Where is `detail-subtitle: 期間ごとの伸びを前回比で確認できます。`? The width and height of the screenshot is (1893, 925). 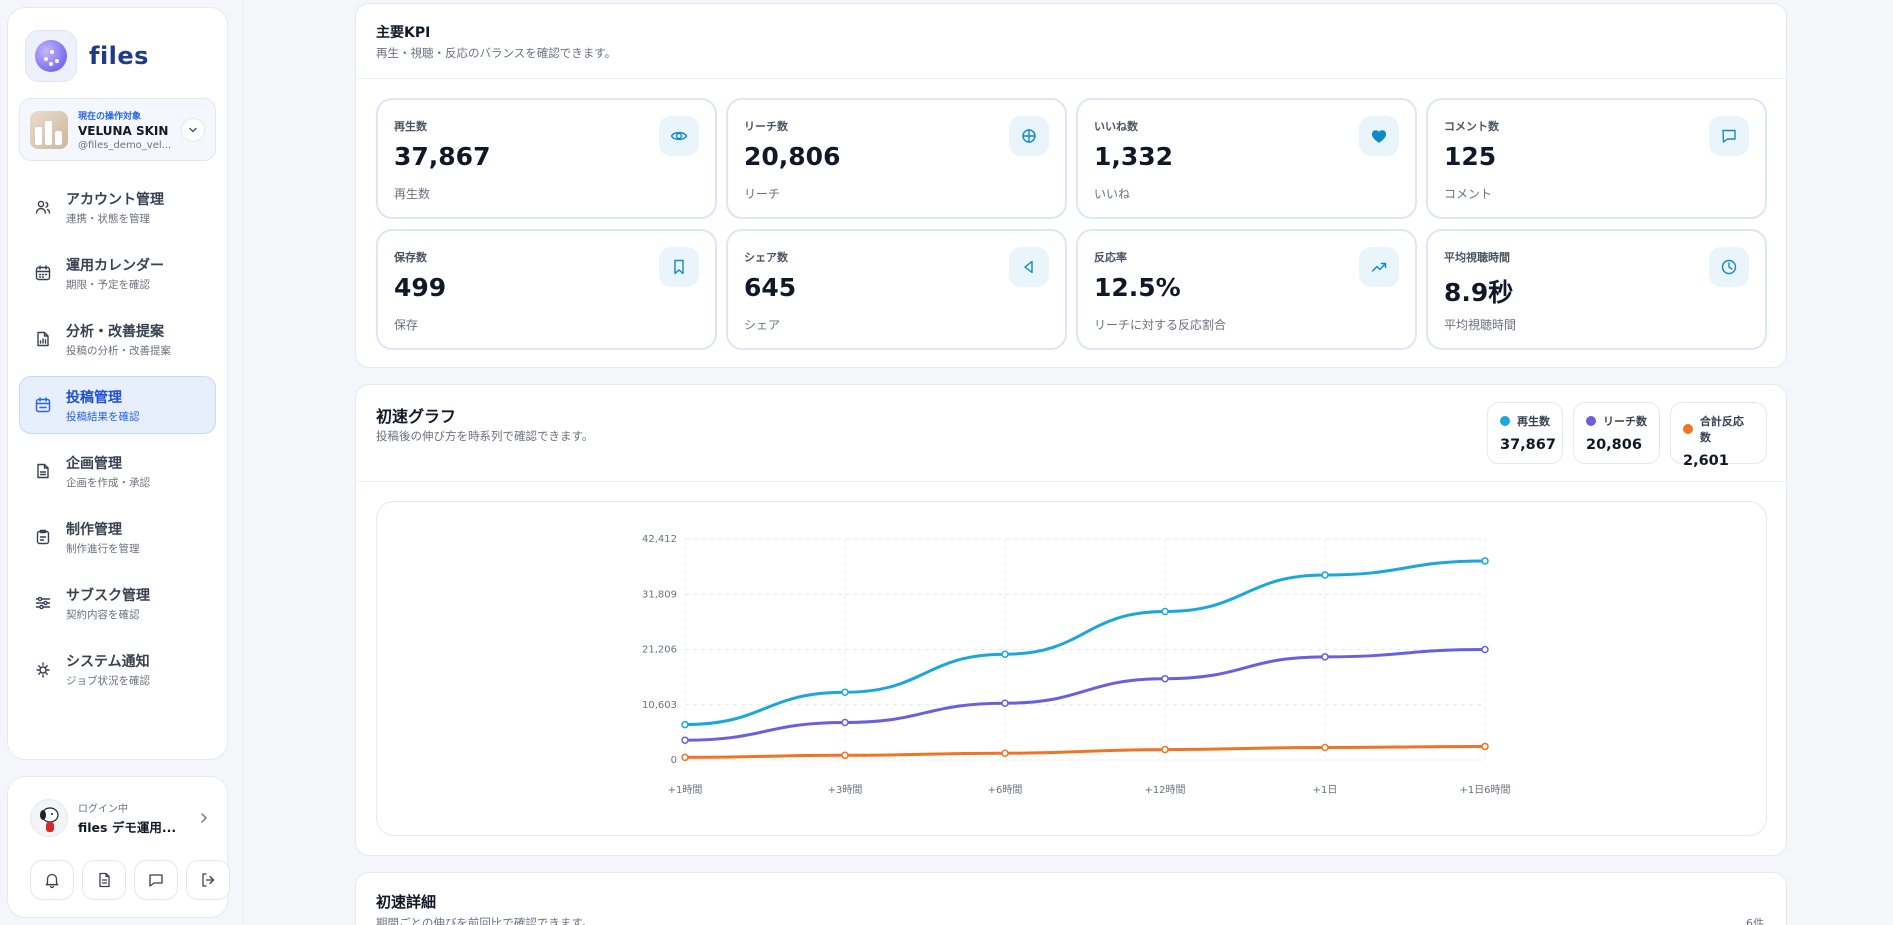
detail-subtitle: 期間ごとの伸びを前回比で確認できます。 is located at coordinates (485, 920).